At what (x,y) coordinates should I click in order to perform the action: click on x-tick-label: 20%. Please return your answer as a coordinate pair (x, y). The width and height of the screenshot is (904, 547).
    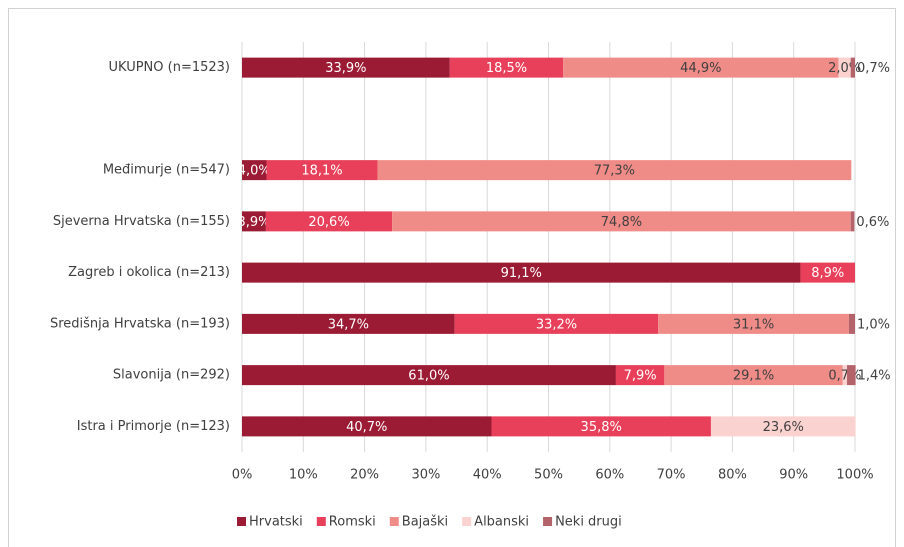
    Looking at the image, I should click on (364, 475).